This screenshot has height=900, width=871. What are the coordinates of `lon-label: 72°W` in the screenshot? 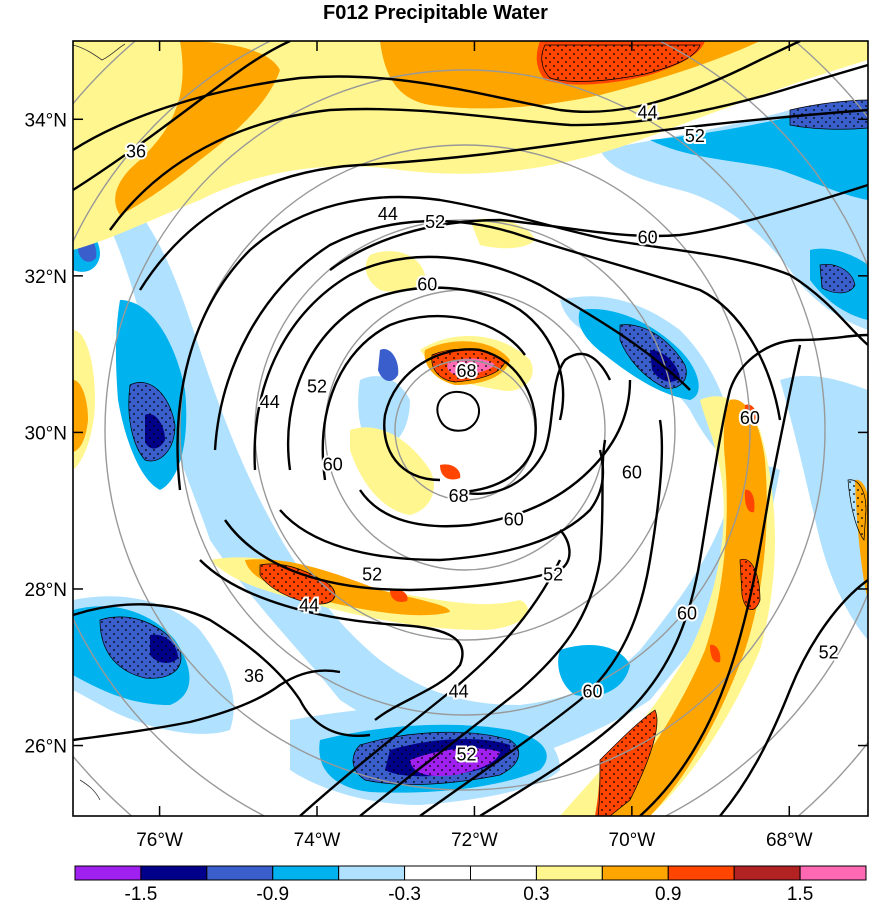 It's located at (474, 840).